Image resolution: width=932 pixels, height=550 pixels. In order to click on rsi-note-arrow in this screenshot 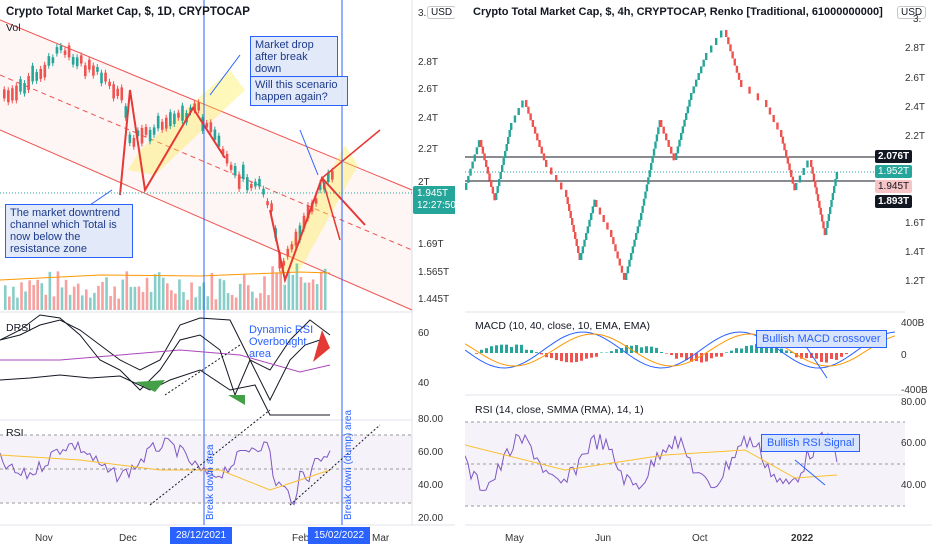, I will do `click(810, 472)`.